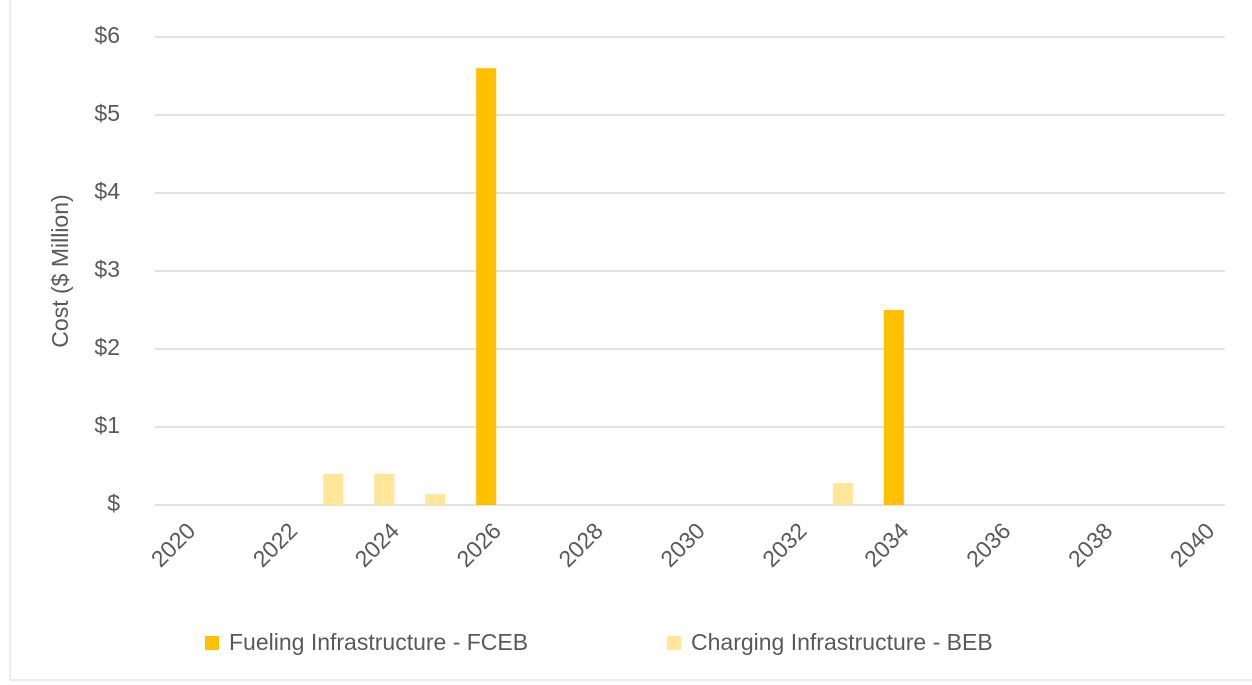 This screenshot has height=685, width=1252. Describe the element at coordinates (580, 544) in the screenshot. I see `x-tick-label: 2028` at that location.